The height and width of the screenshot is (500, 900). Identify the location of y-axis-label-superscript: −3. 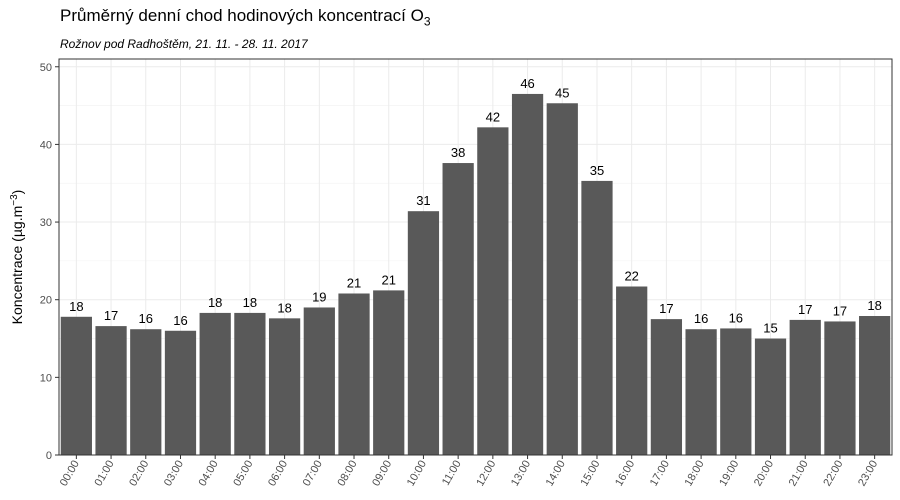
(14, 200).